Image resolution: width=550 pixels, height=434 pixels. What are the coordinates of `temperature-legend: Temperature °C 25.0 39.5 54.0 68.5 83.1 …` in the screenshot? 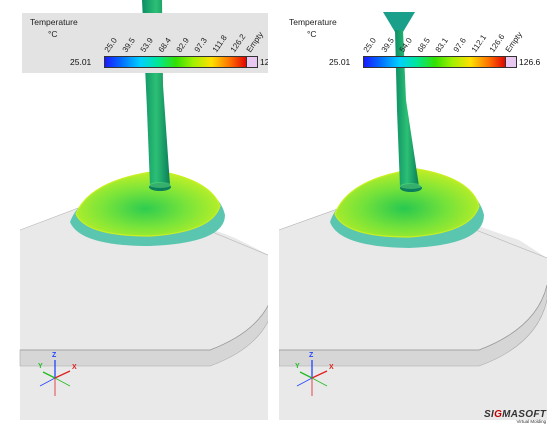 It's located at (410, 43).